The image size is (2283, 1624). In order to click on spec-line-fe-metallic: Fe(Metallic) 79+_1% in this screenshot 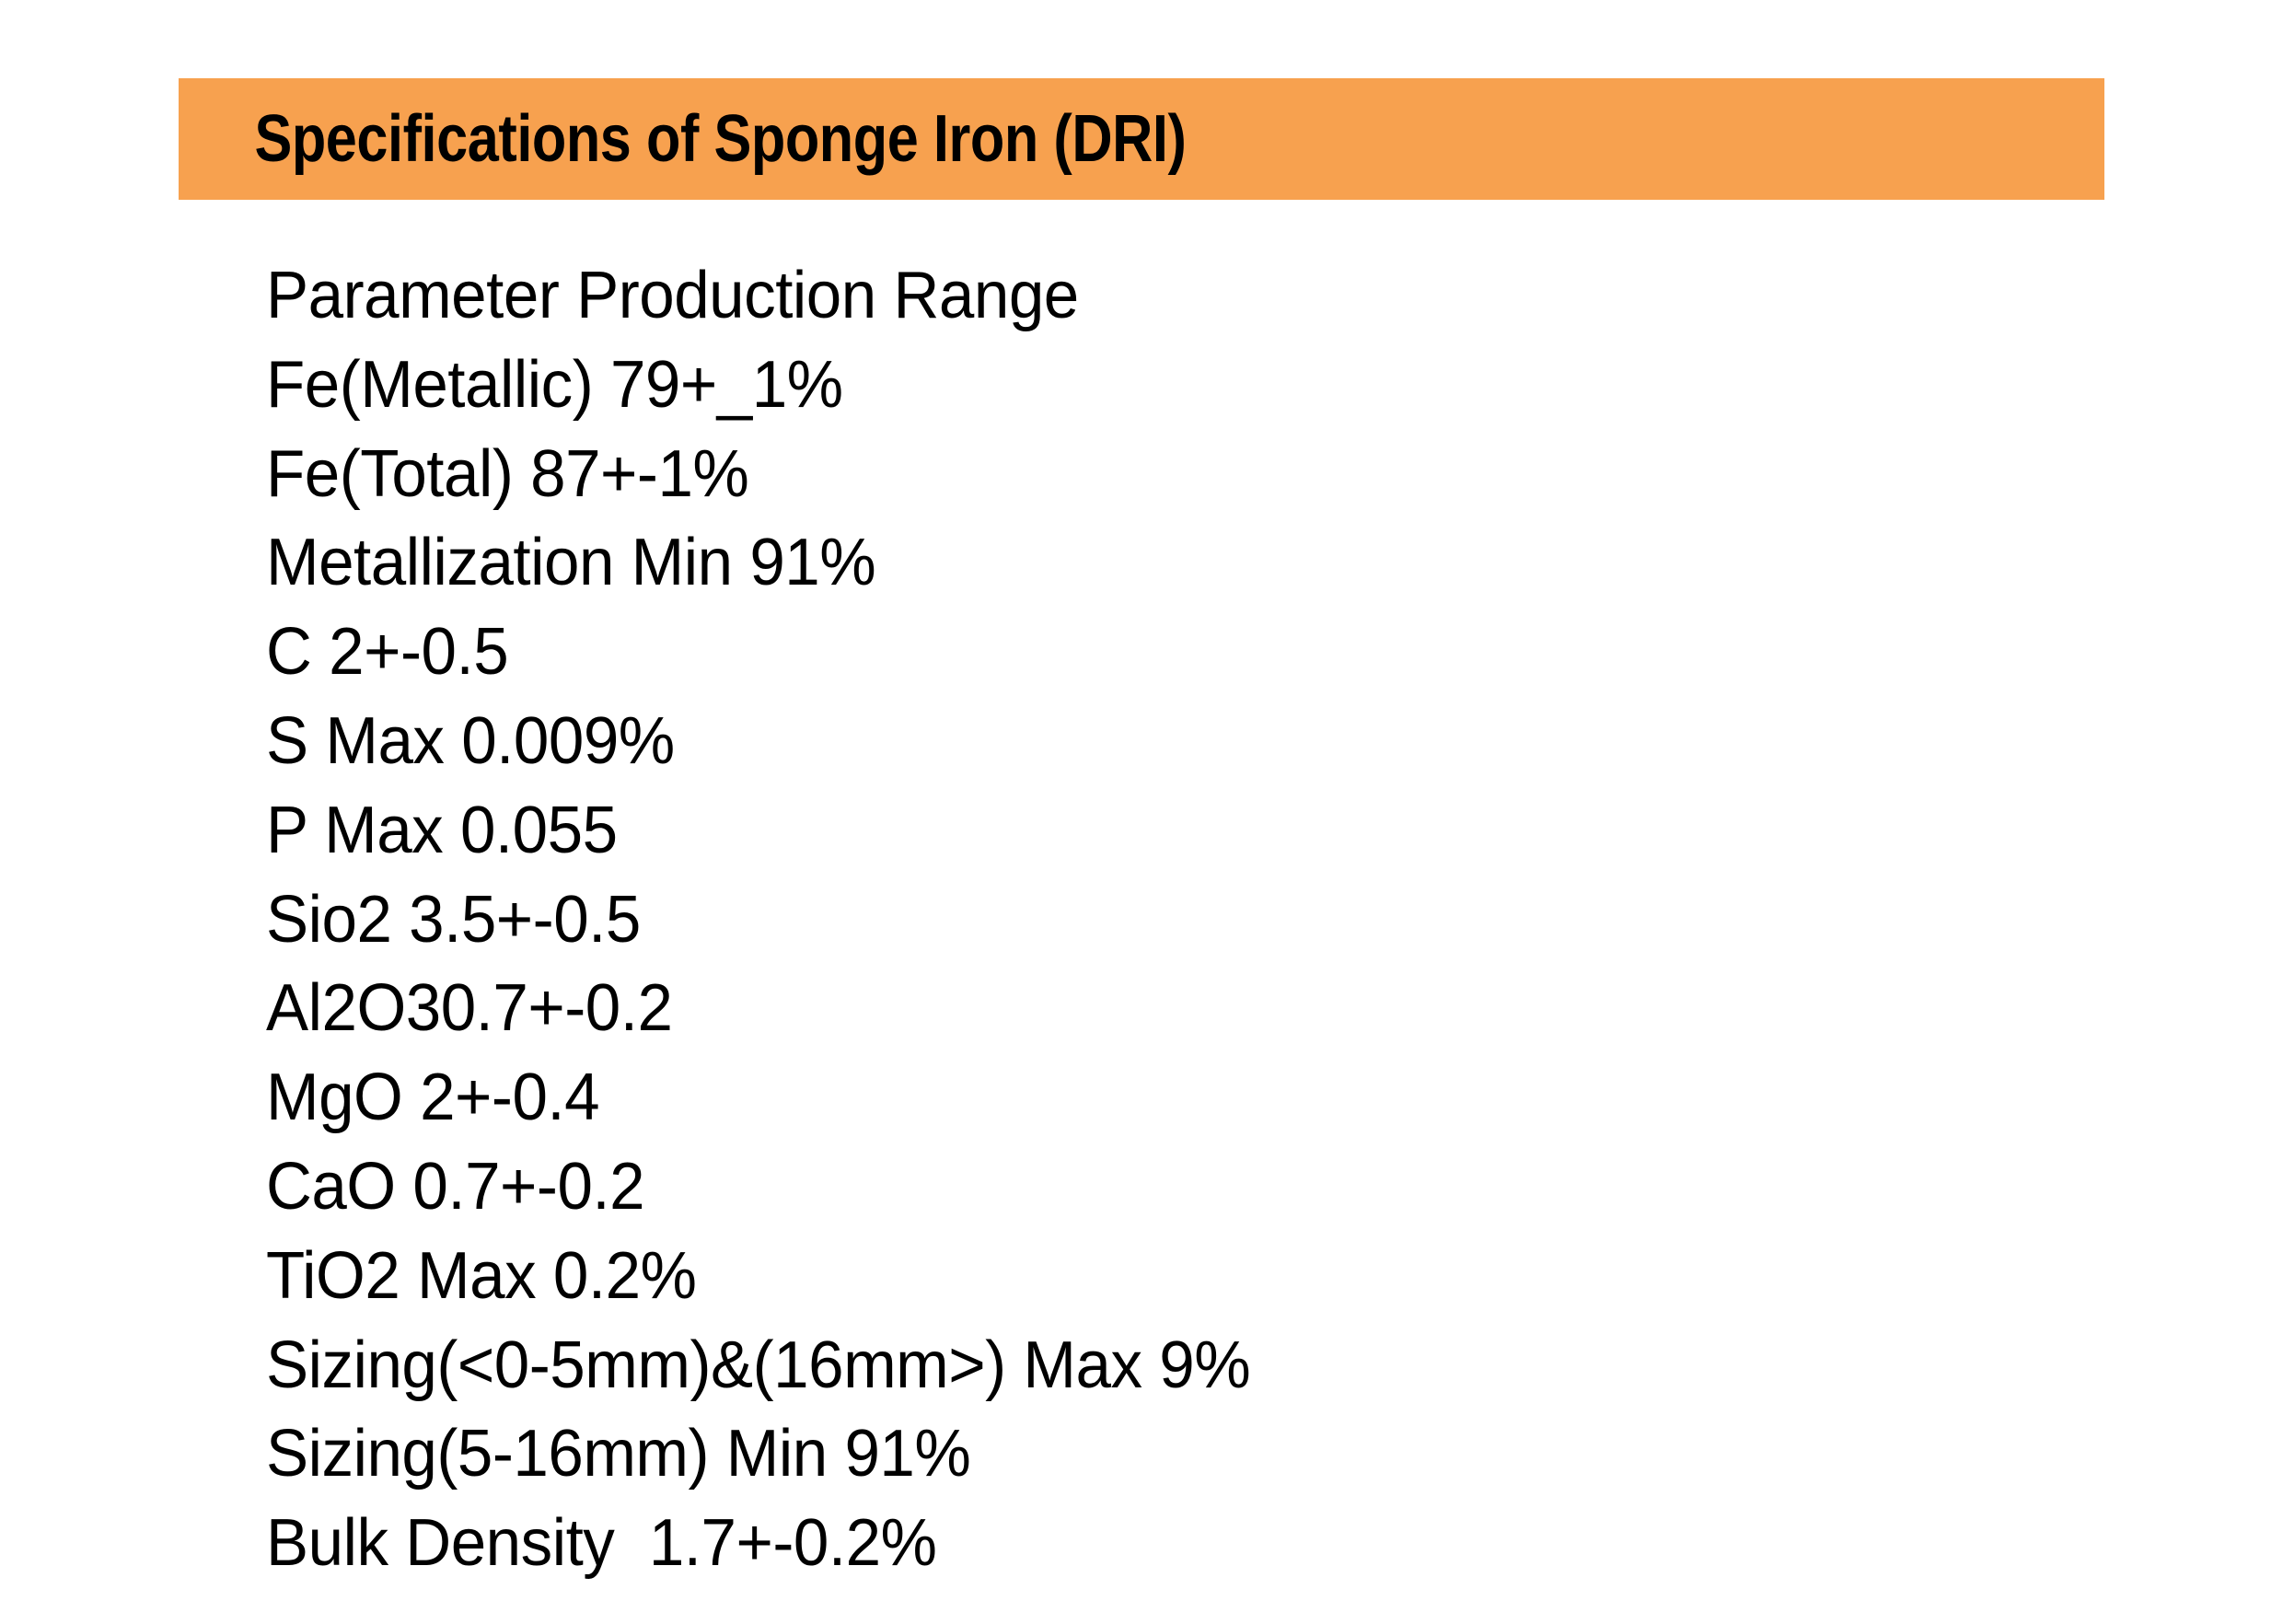, I will do `click(555, 384)`.